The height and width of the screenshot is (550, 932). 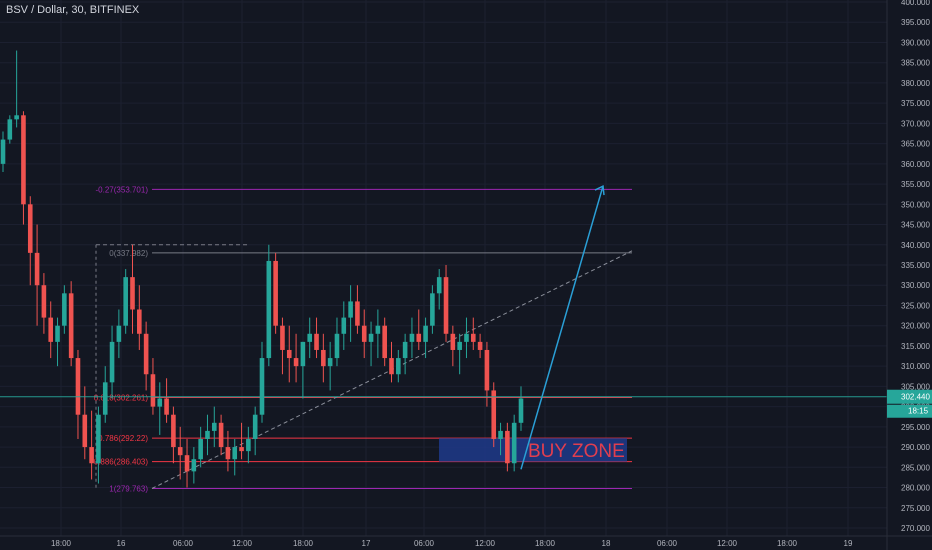 I want to click on arrow-shaft, so click(x=562, y=327).